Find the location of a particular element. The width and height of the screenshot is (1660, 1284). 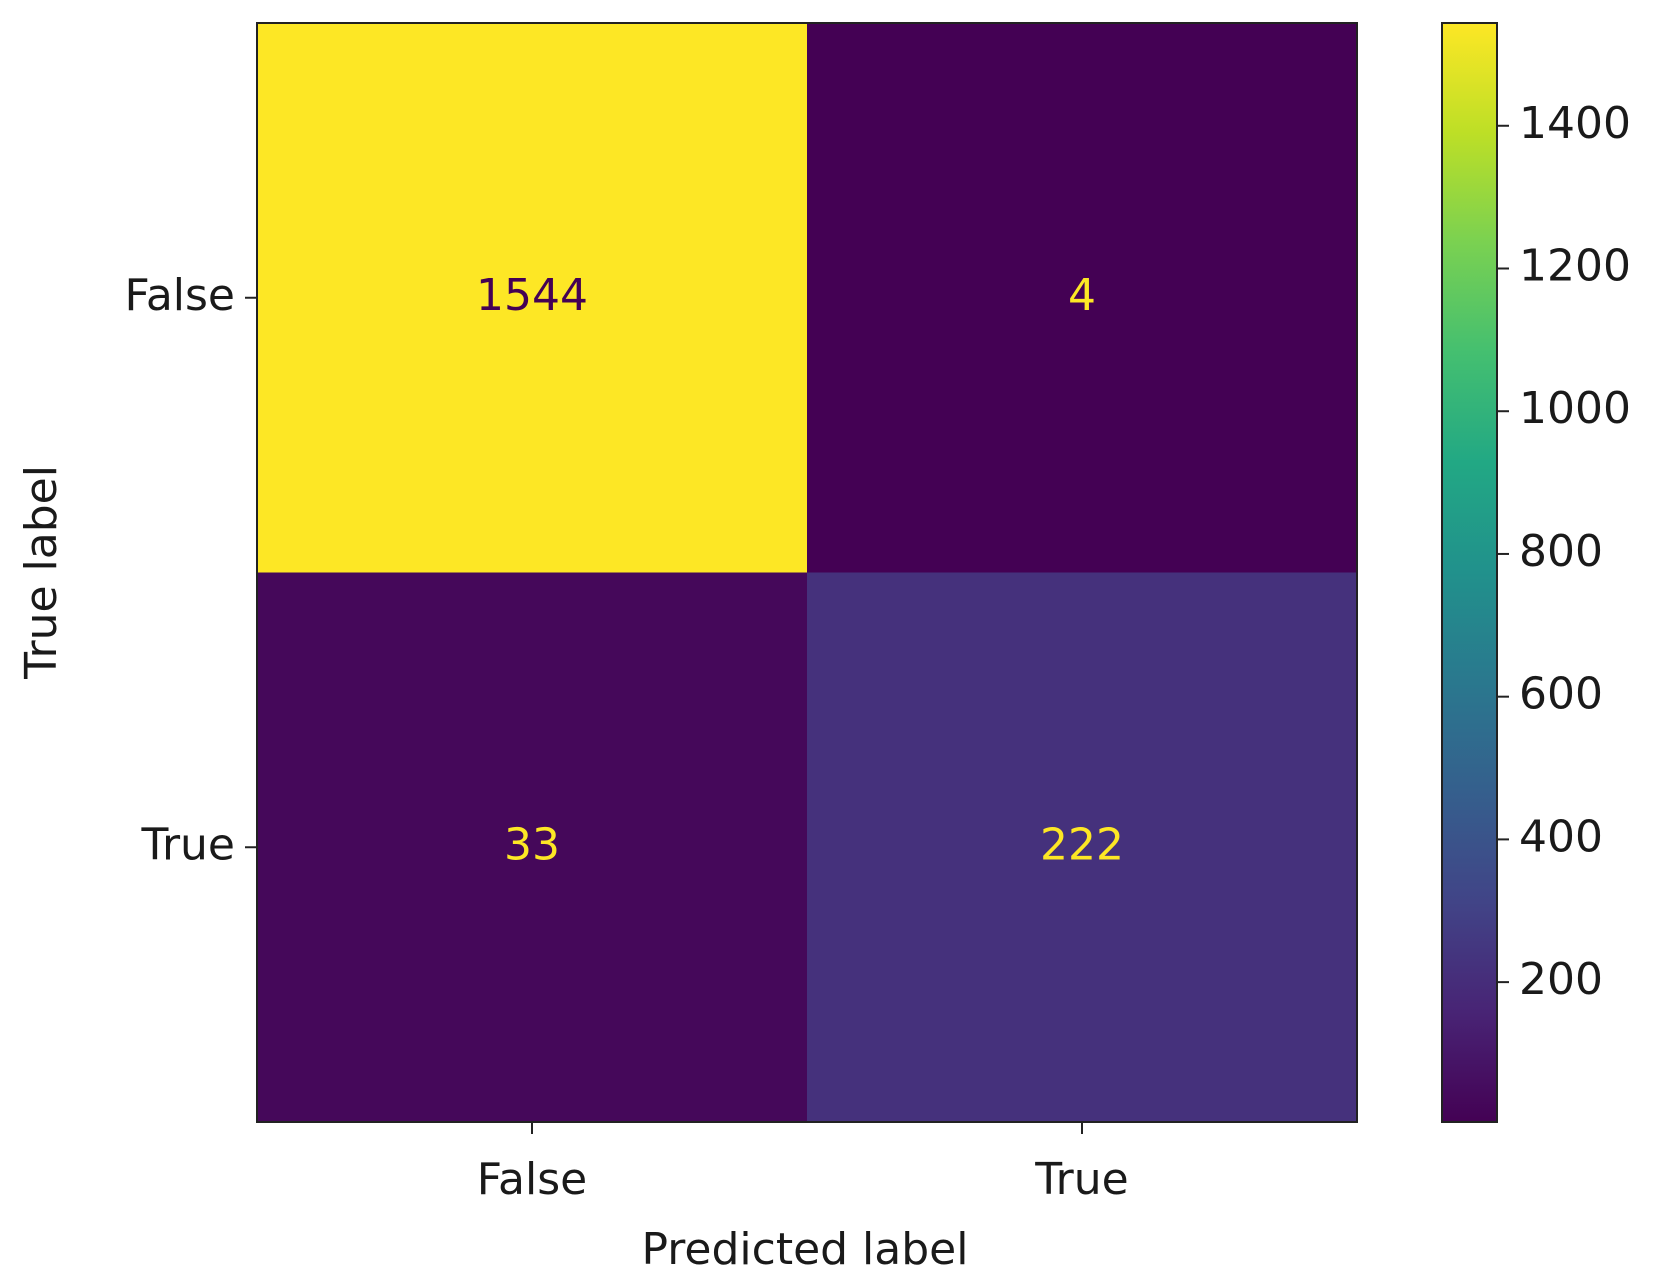

cell-label: 4 is located at coordinates (1082, 295).